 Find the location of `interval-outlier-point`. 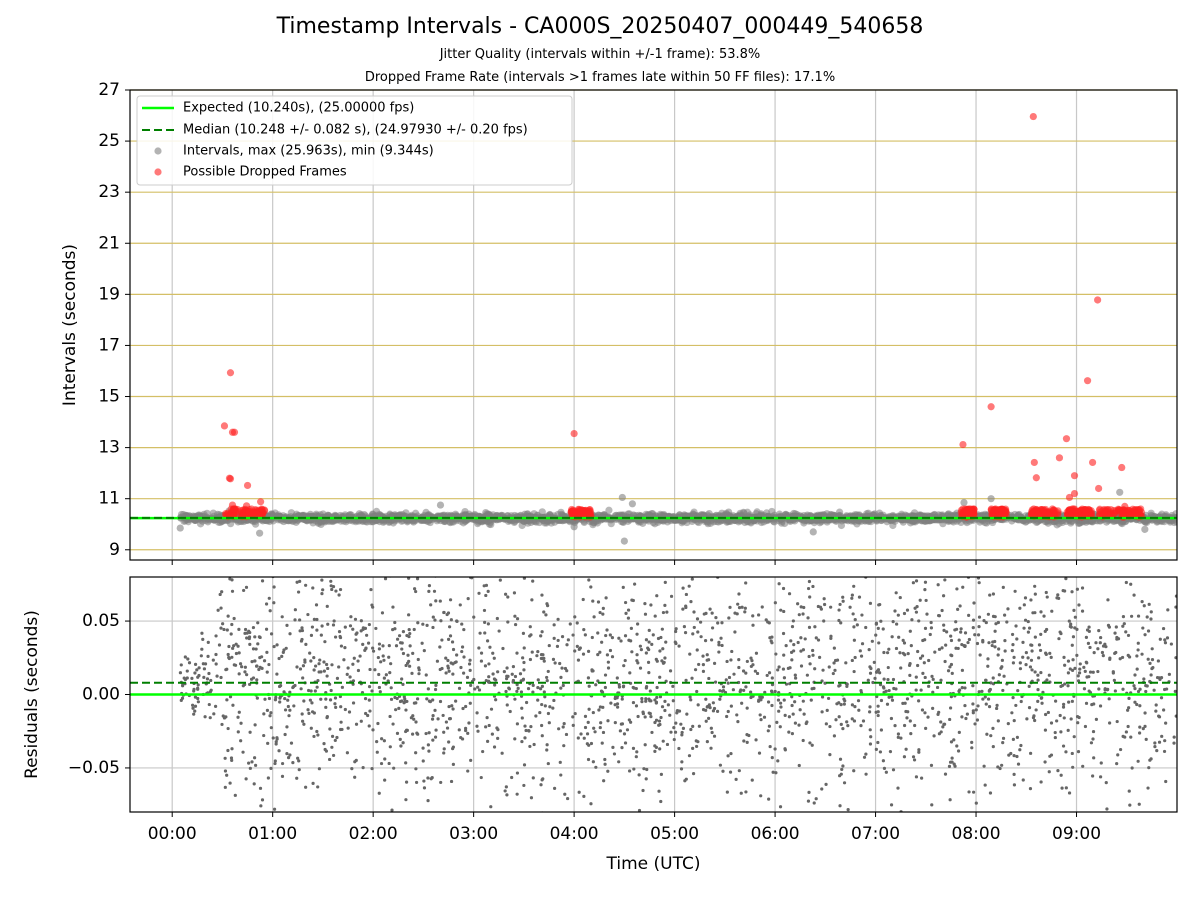

interval-outlier-point is located at coordinates (624, 541).